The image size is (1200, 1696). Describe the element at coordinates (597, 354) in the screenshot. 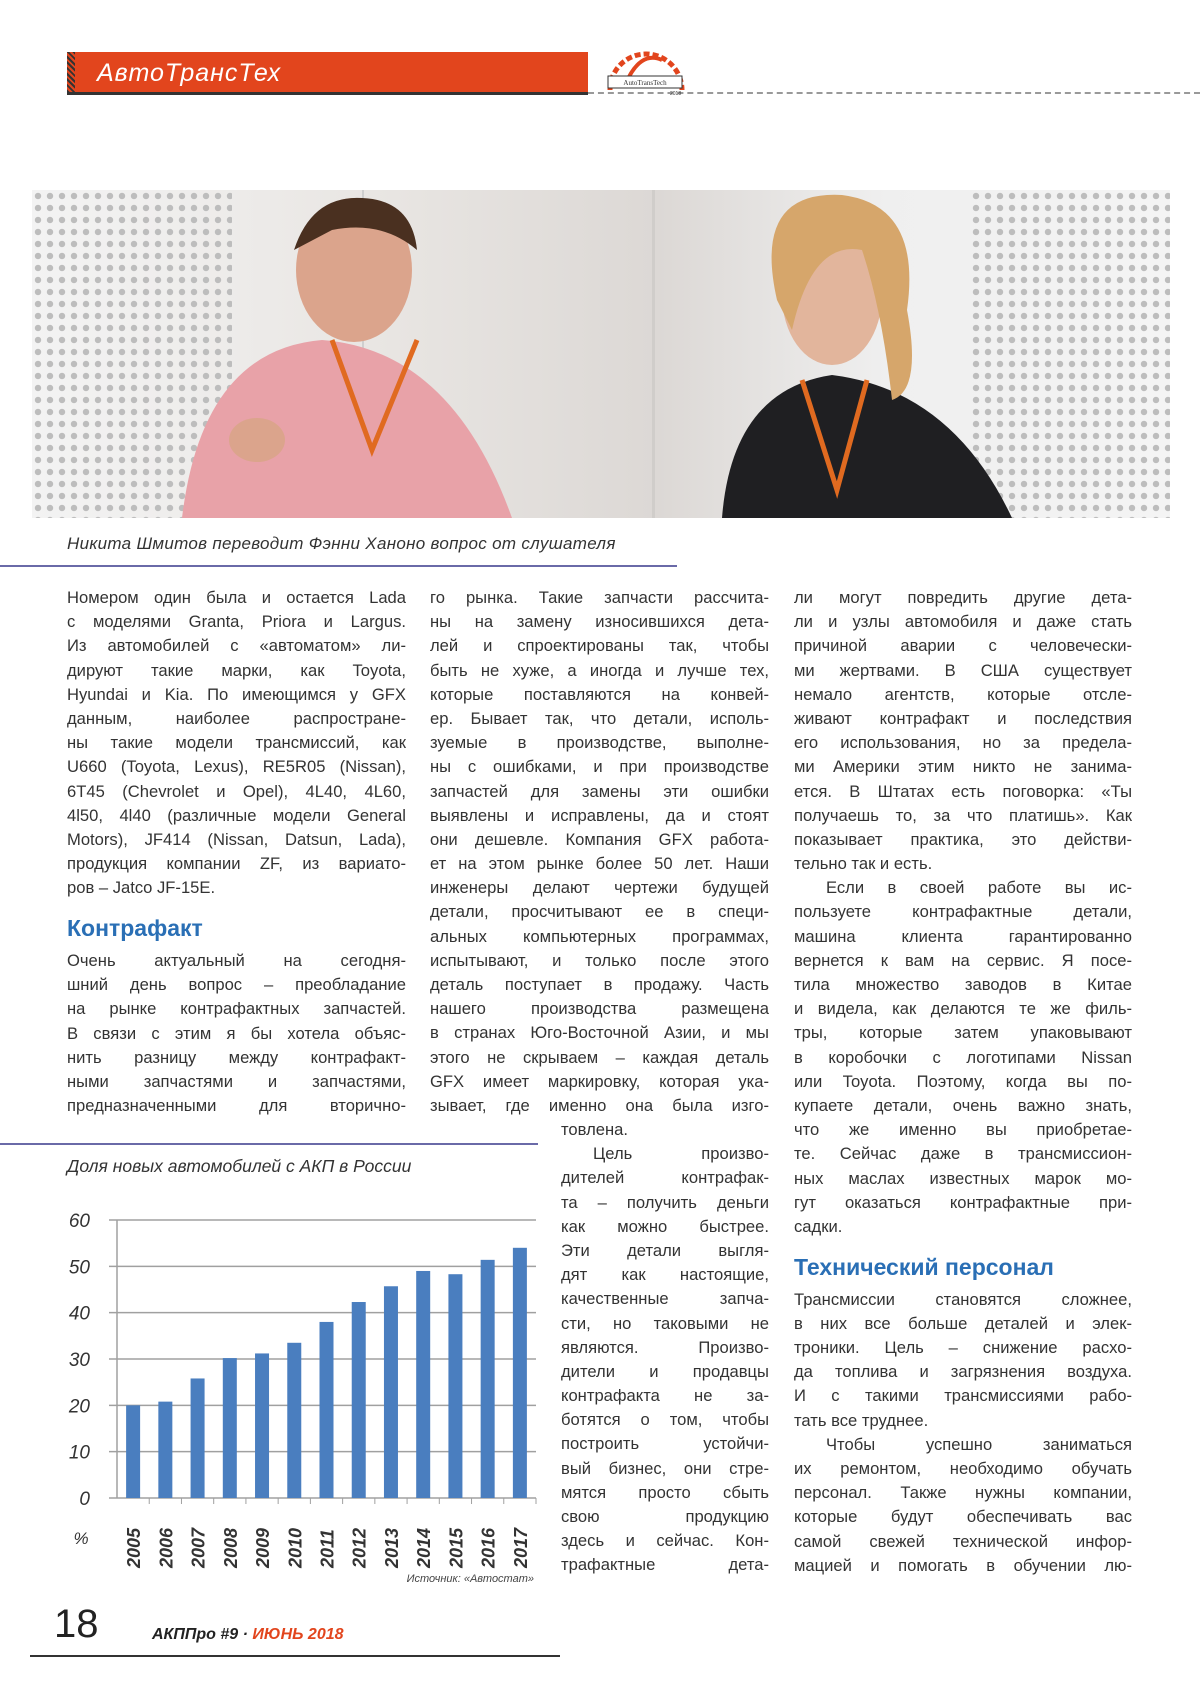

I see `photo-figures` at that location.